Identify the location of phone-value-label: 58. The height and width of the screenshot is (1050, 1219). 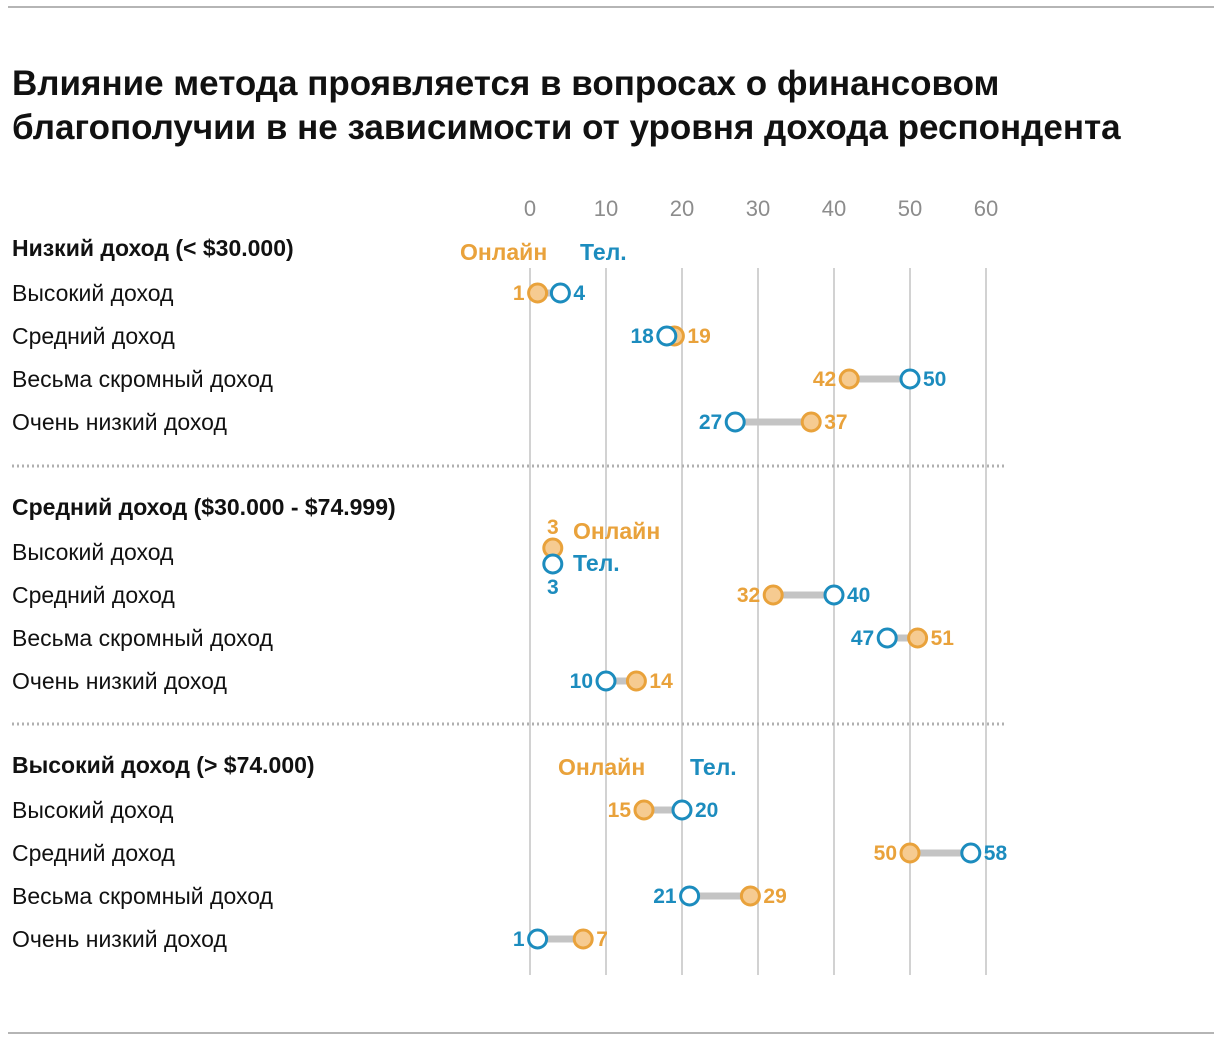
(996, 853).